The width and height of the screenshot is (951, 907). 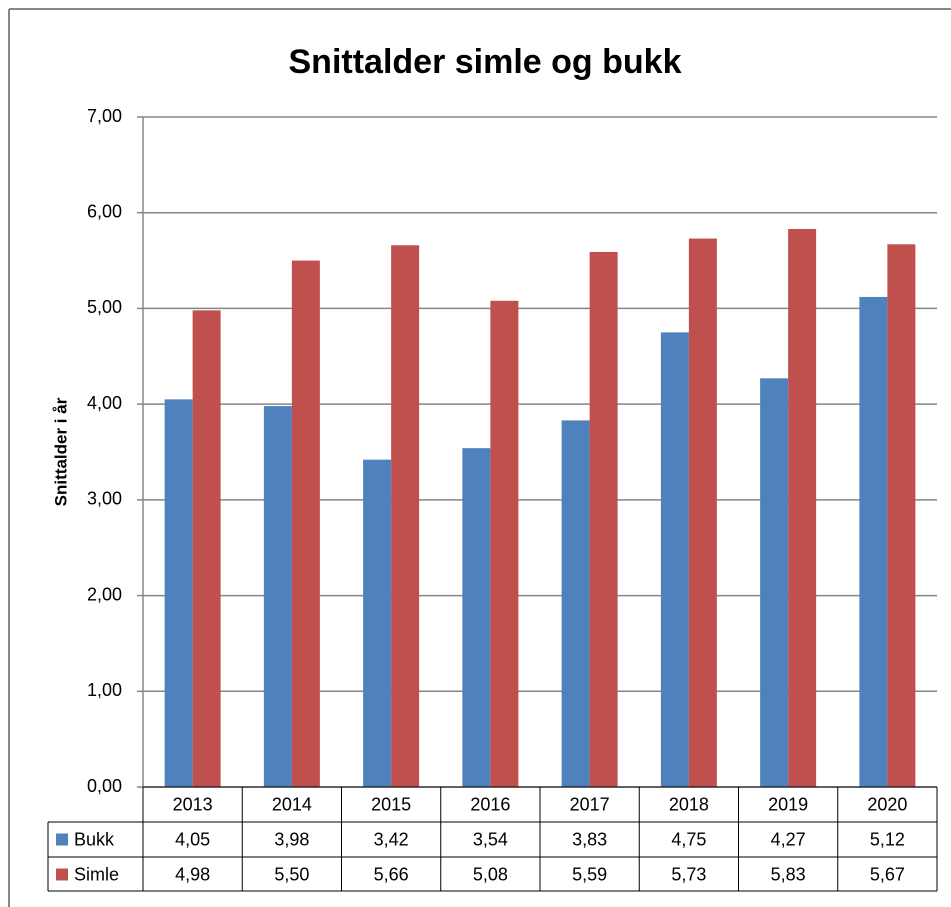 I want to click on x-tick-label: 2015, so click(x=391, y=804).